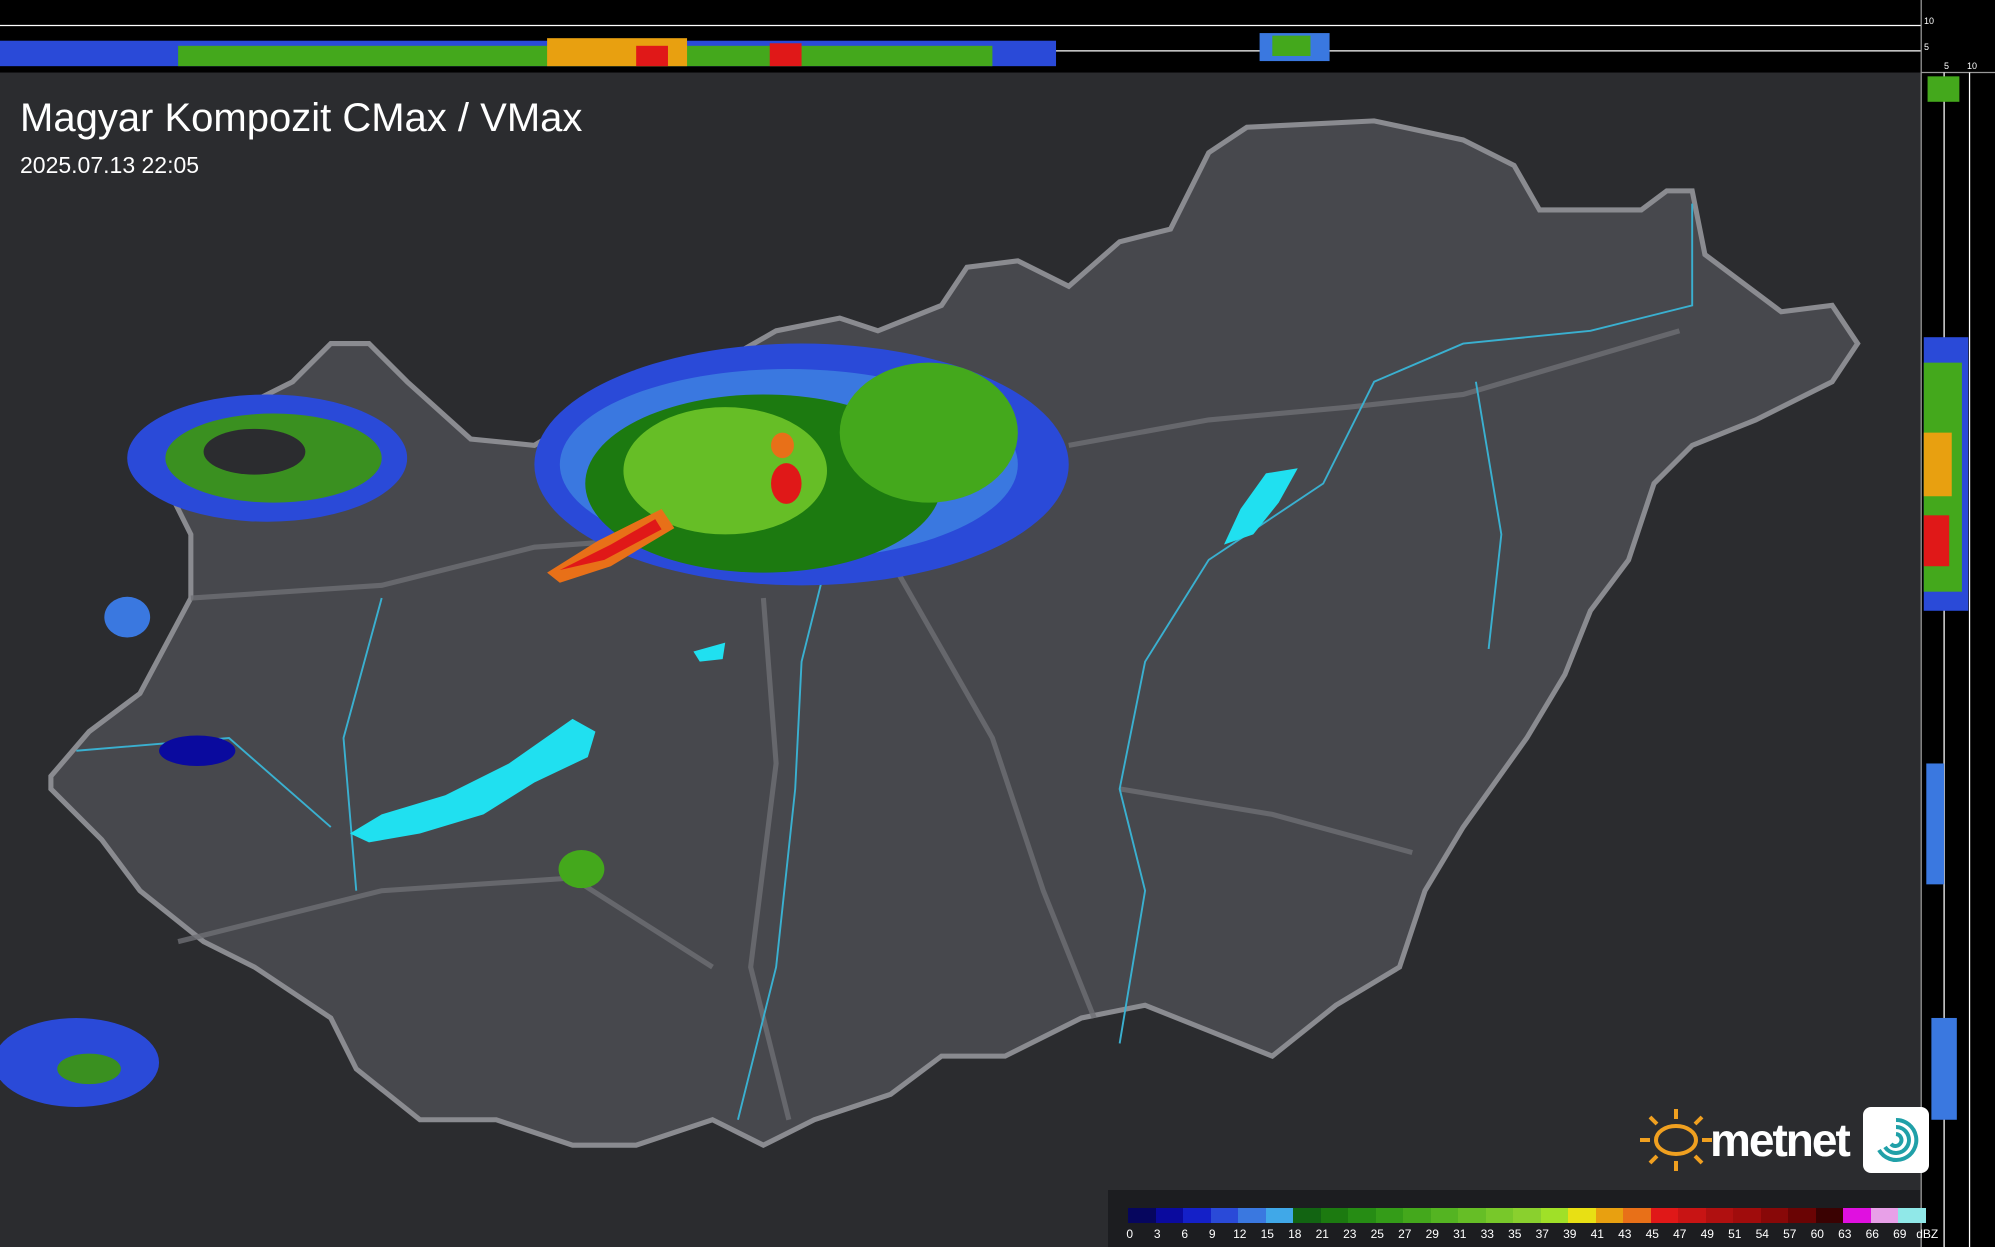 The image size is (1995, 1247). I want to click on top-scale-tick-5: 5, so click(1927, 47).